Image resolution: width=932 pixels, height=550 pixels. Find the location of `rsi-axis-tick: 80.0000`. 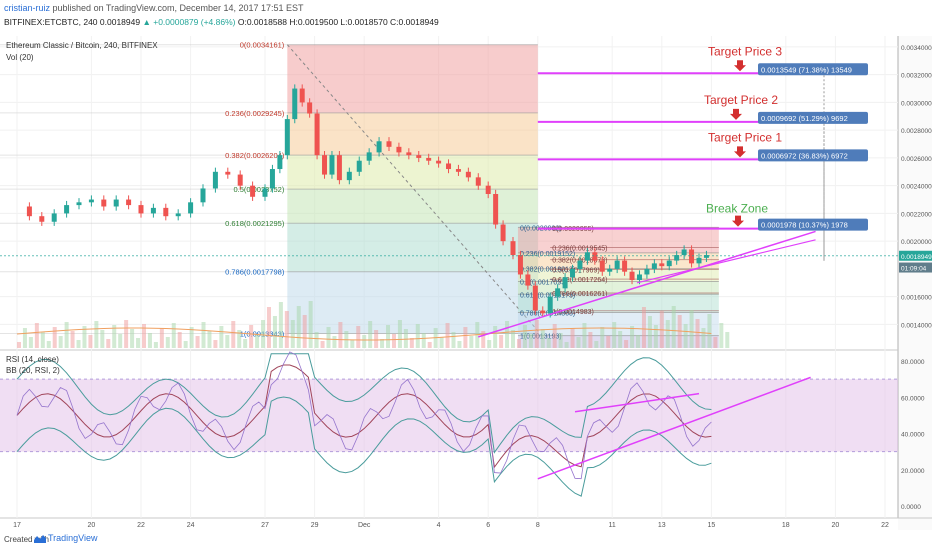

rsi-axis-tick: 80.0000 is located at coordinates (913, 362).